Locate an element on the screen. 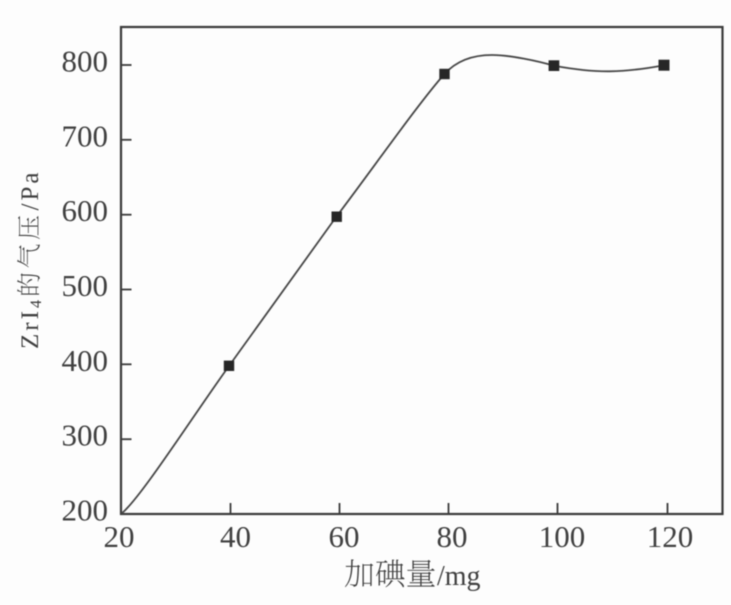 This screenshot has height=605, width=731. svg-text: 500 is located at coordinates (85, 285).